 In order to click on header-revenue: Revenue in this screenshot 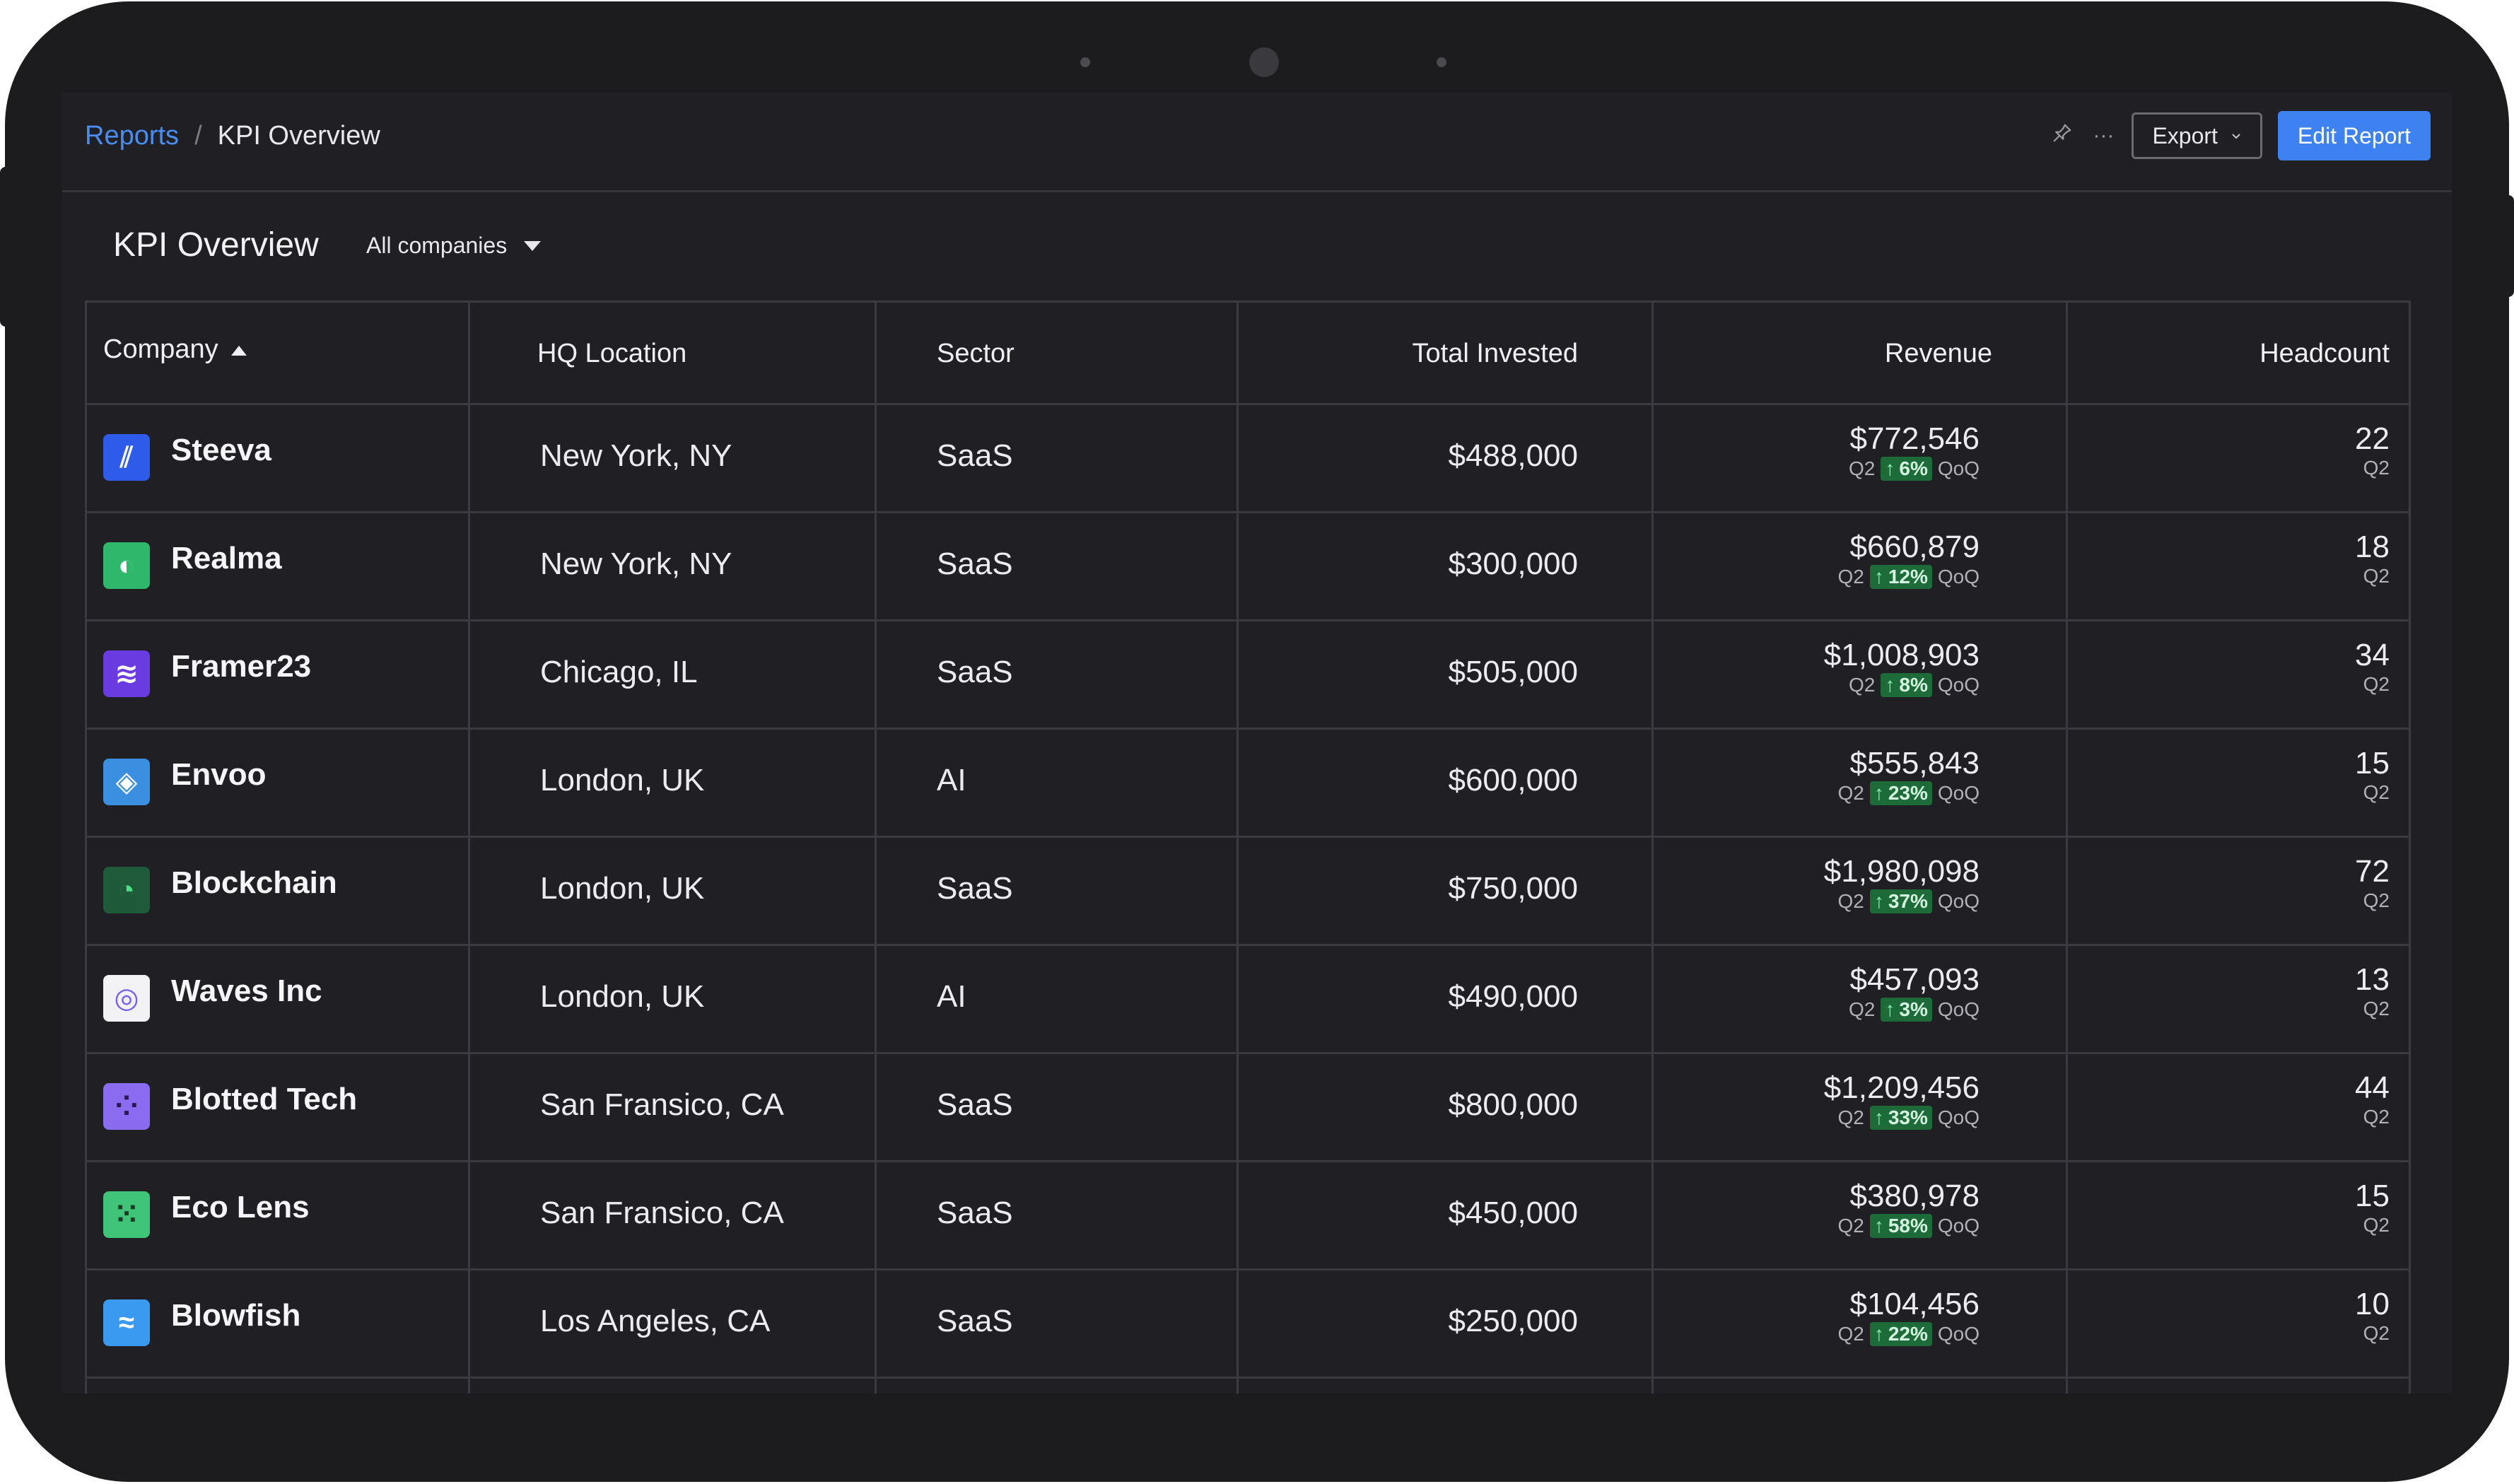, I will do `click(1821, 354)`.